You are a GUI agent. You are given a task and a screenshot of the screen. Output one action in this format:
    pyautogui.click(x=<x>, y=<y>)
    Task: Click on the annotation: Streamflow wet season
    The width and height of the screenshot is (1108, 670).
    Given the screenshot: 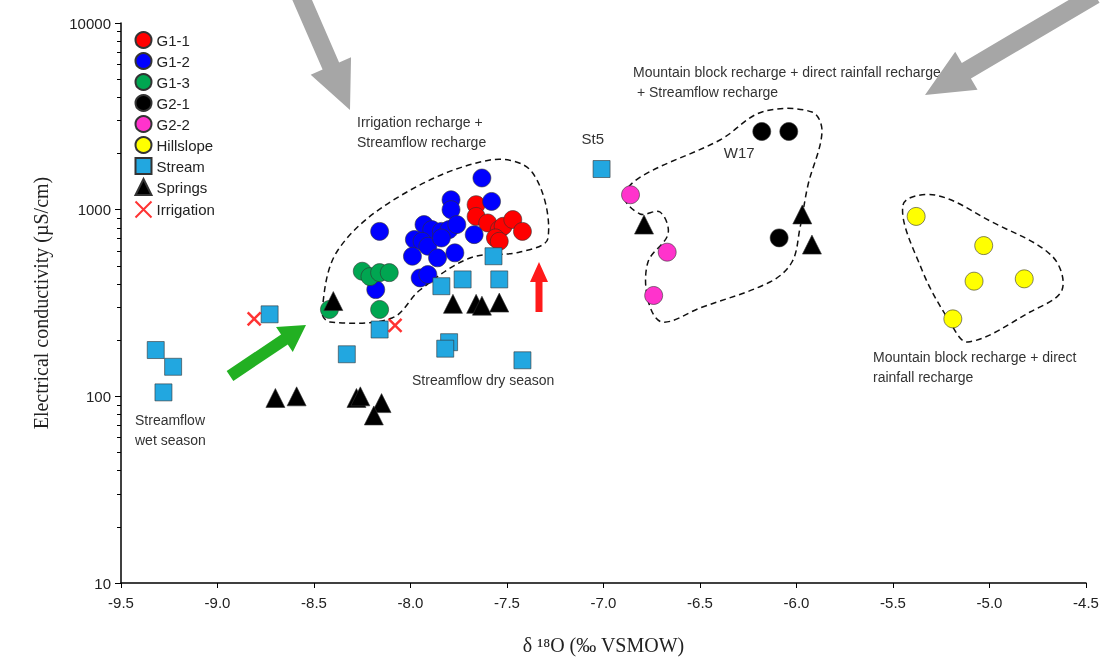 What is the action you would take?
    pyautogui.click(x=171, y=430)
    